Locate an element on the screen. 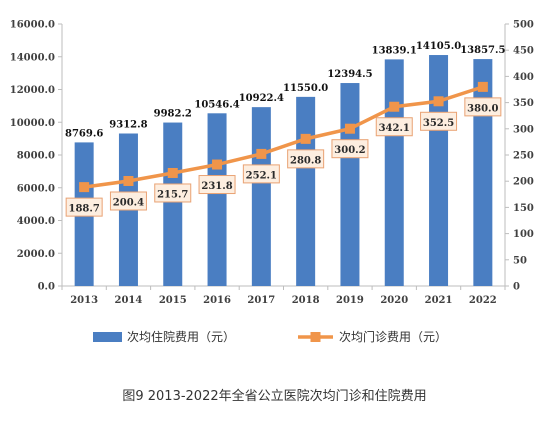 The image size is (549, 422). bar-value-label: 8769.6 is located at coordinates (84, 133).